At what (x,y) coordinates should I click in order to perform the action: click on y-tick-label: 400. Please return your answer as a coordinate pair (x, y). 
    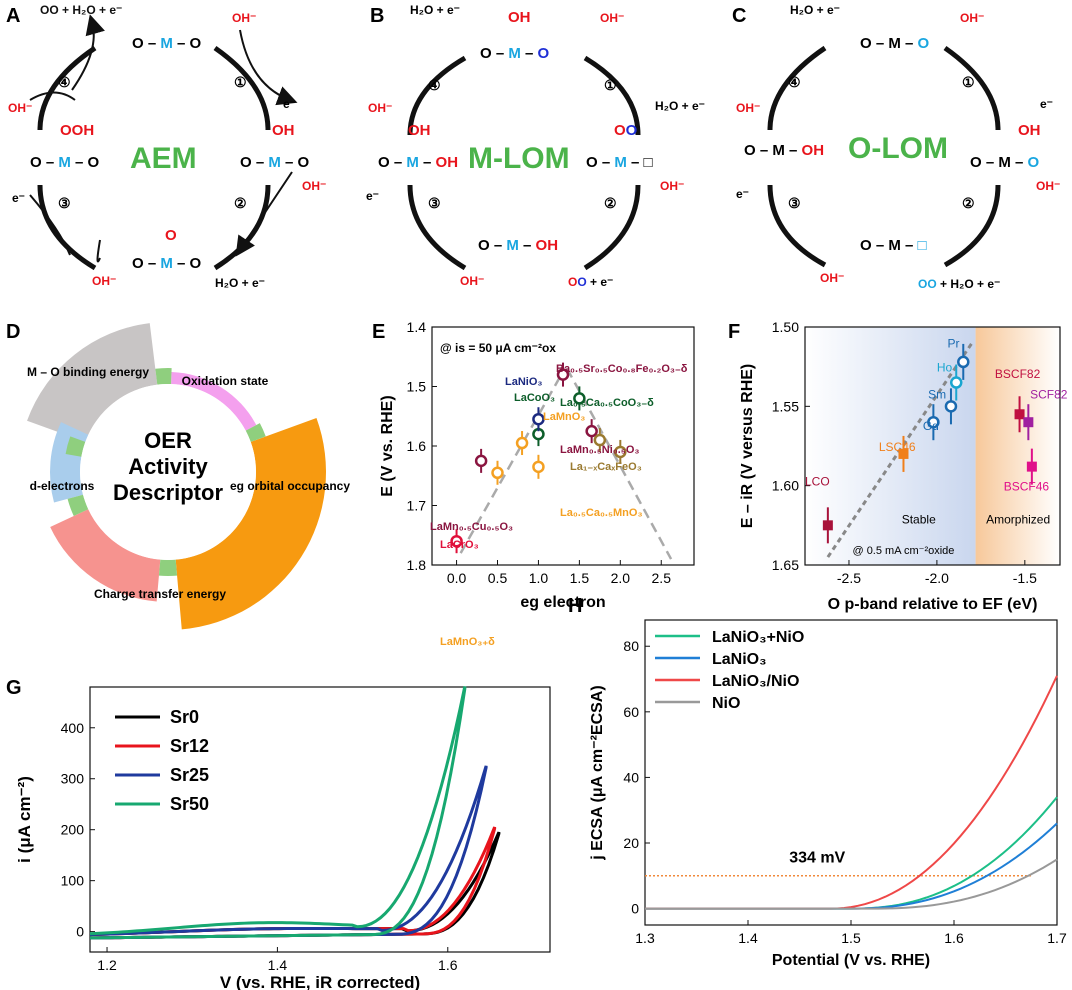
    Looking at the image, I should click on (73, 728).